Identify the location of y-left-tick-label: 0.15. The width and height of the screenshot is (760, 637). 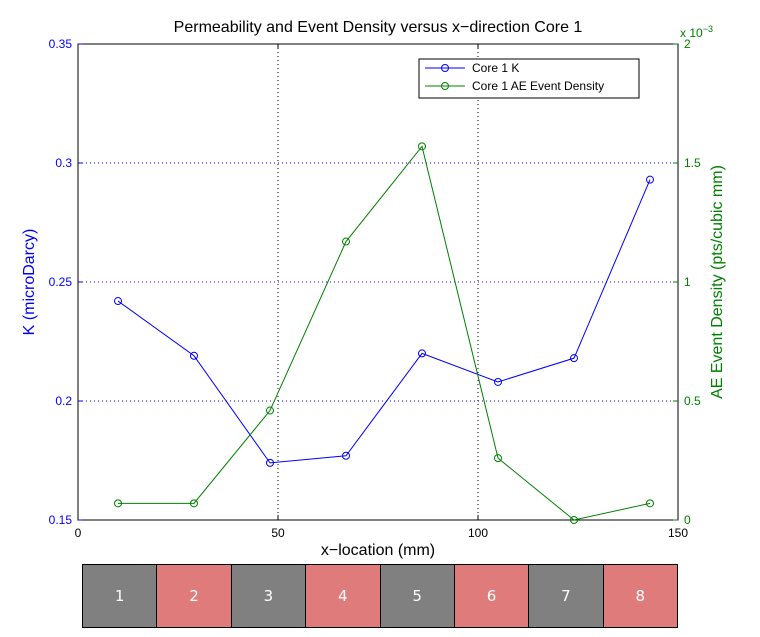
(61, 520).